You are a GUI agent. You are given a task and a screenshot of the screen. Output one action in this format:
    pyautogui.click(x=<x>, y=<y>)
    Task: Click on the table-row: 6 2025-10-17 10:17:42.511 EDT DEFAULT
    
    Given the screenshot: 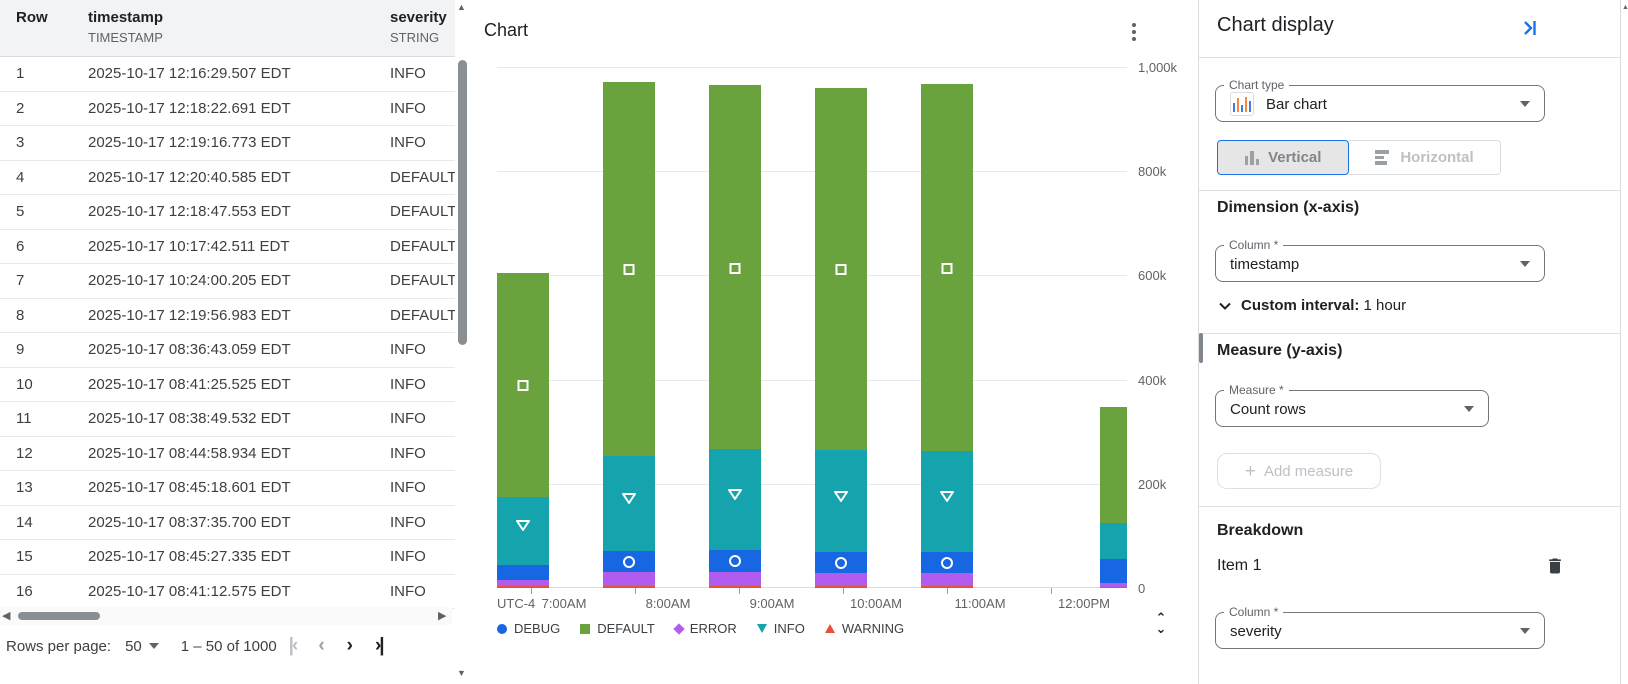 What is the action you would take?
    pyautogui.click(x=228, y=247)
    